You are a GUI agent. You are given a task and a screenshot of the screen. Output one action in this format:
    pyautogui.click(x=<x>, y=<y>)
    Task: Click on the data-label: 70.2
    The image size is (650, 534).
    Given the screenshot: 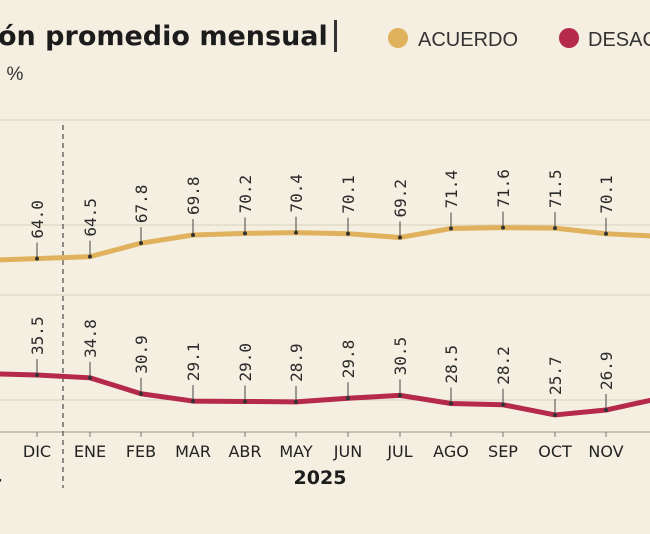 What is the action you would take?
    pyautogui.click(x=245, y=194)
    